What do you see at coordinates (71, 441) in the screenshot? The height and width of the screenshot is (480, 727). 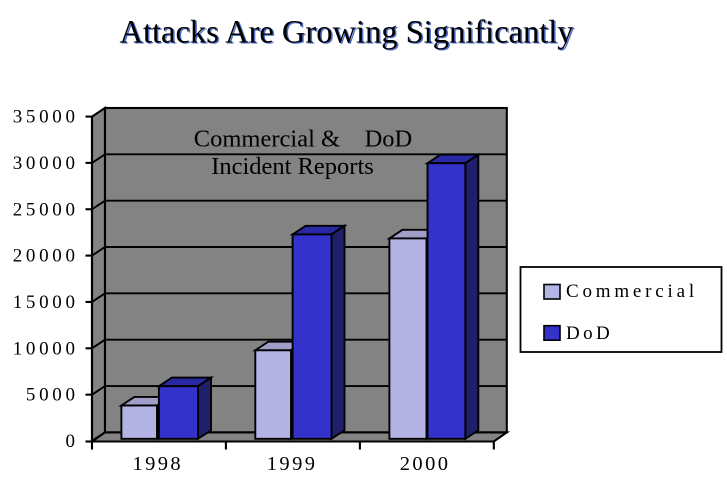 I see `svg-text: 0` at bounding box center [71, 441].